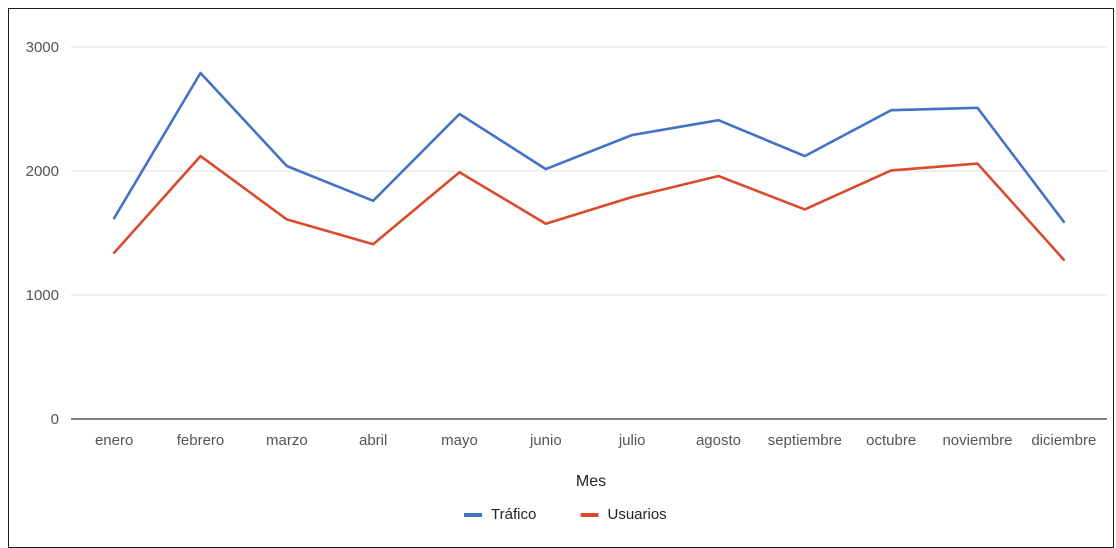  What do you see at coordinates (632, 440) in the screenshot?
I see `x-tick-label: julio` at bounding box center [632, 440].